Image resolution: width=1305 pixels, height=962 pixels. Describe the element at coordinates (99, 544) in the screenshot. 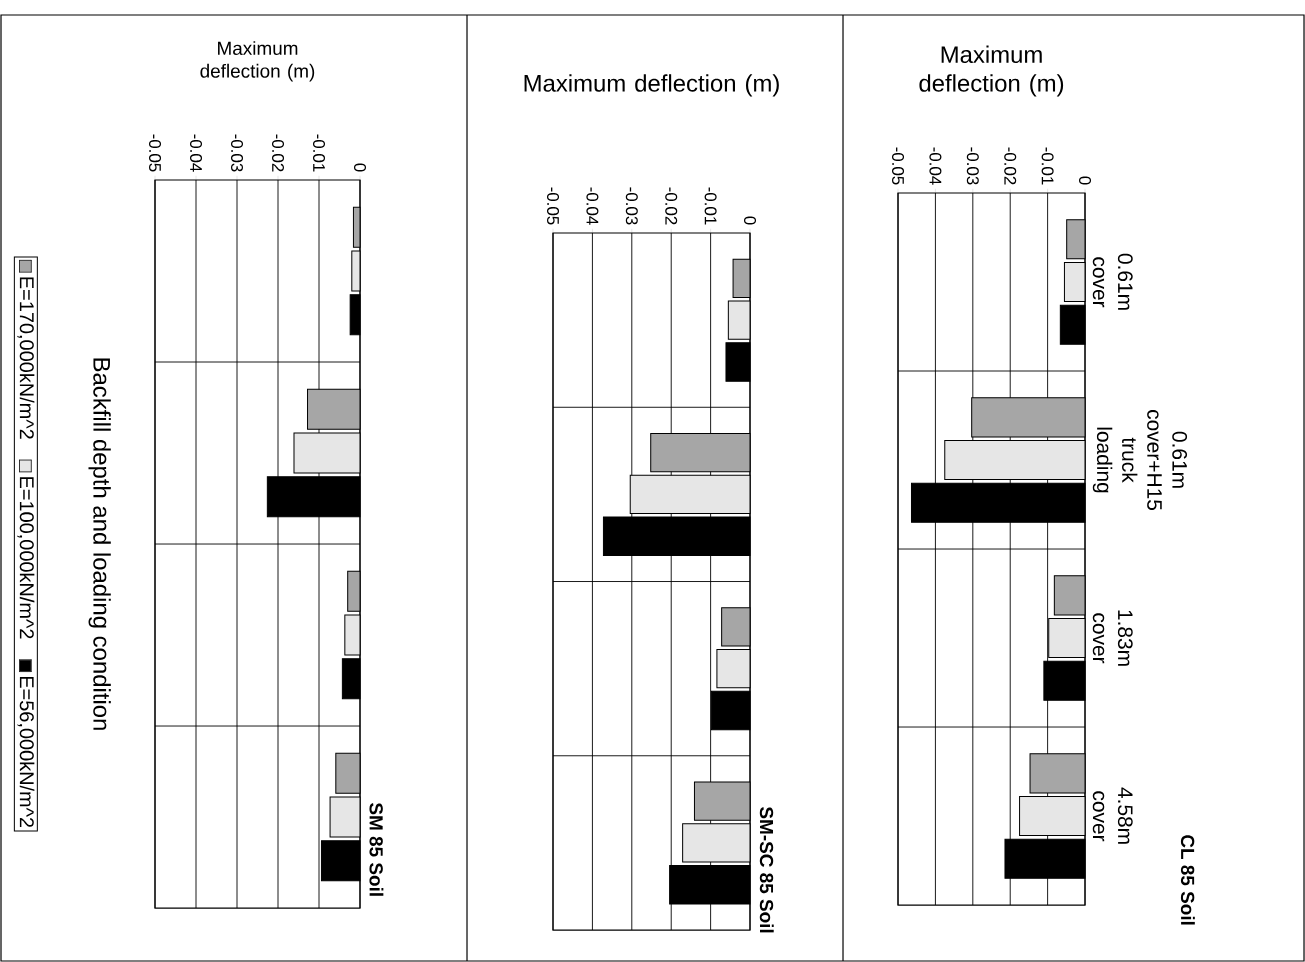

I see `y-axis-title: Backfill depth and loading condition` at that location.